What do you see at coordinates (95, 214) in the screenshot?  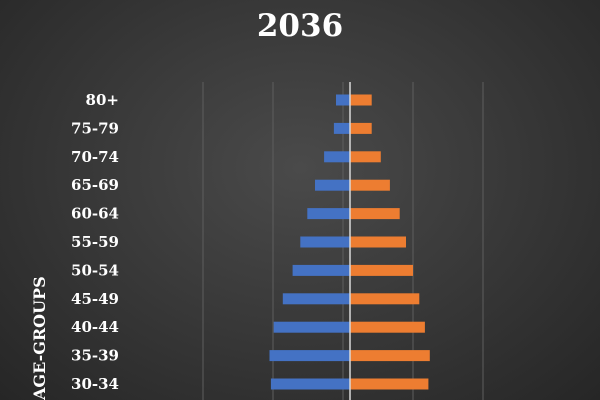 I see `y-tick-label: 60-64` at bounding box center [95, 214].